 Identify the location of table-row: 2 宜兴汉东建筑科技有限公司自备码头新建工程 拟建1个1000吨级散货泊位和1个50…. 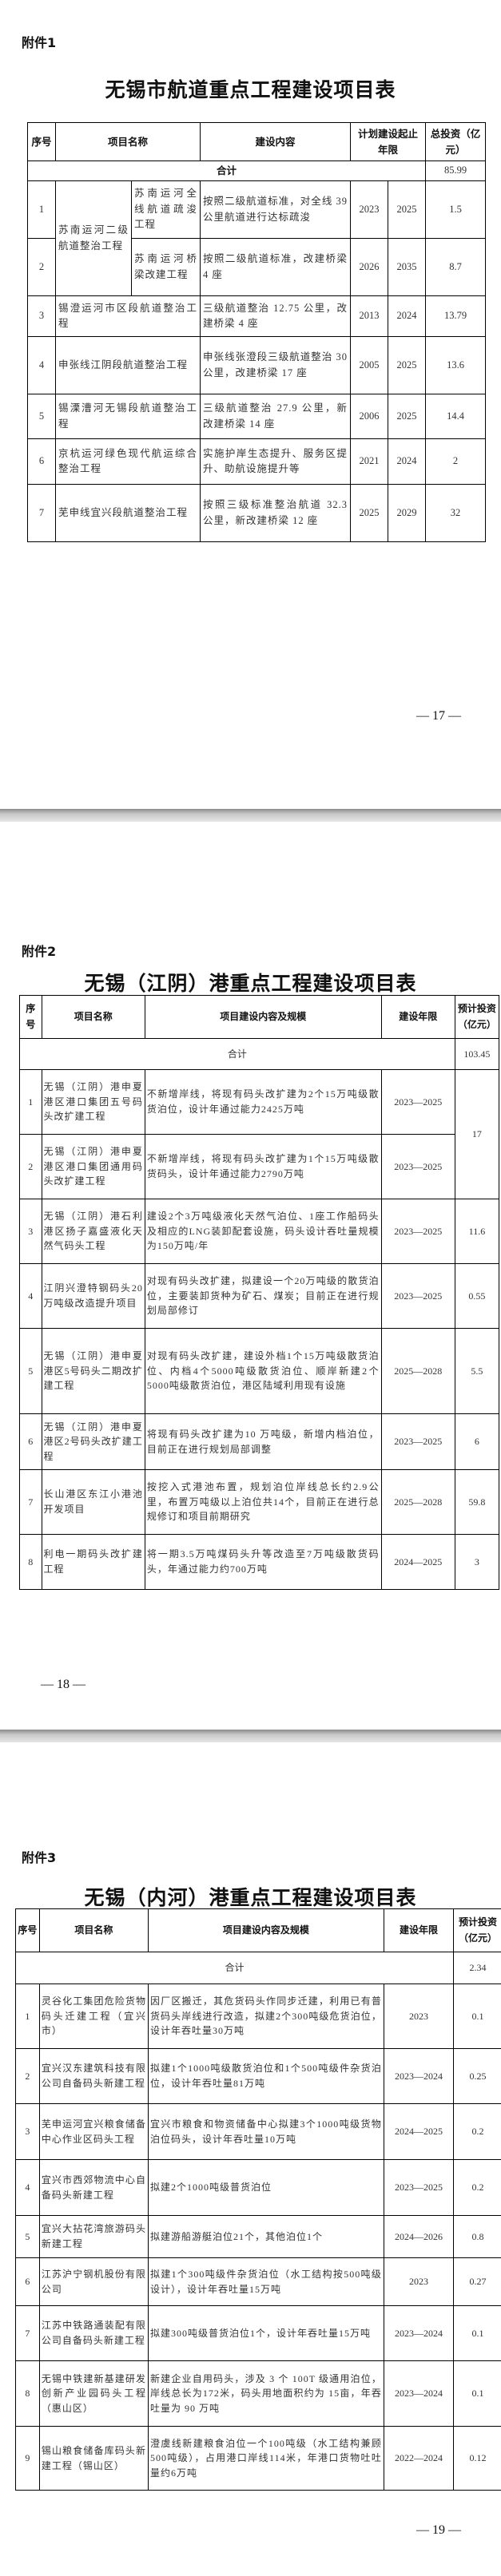
(258, 2076).